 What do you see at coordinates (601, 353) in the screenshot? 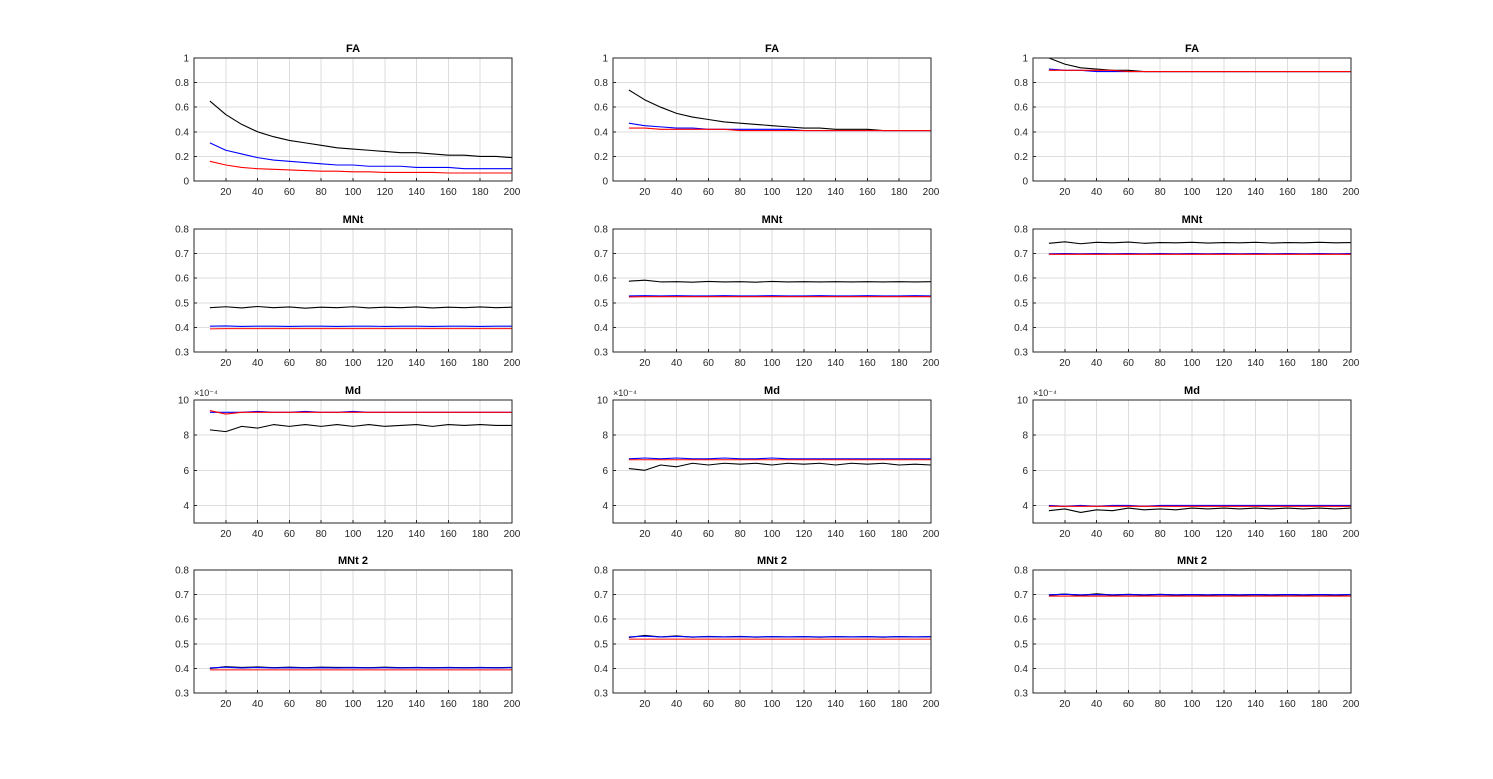
I see `y-tick-label: 0.3` at bounding box center [601, 353].